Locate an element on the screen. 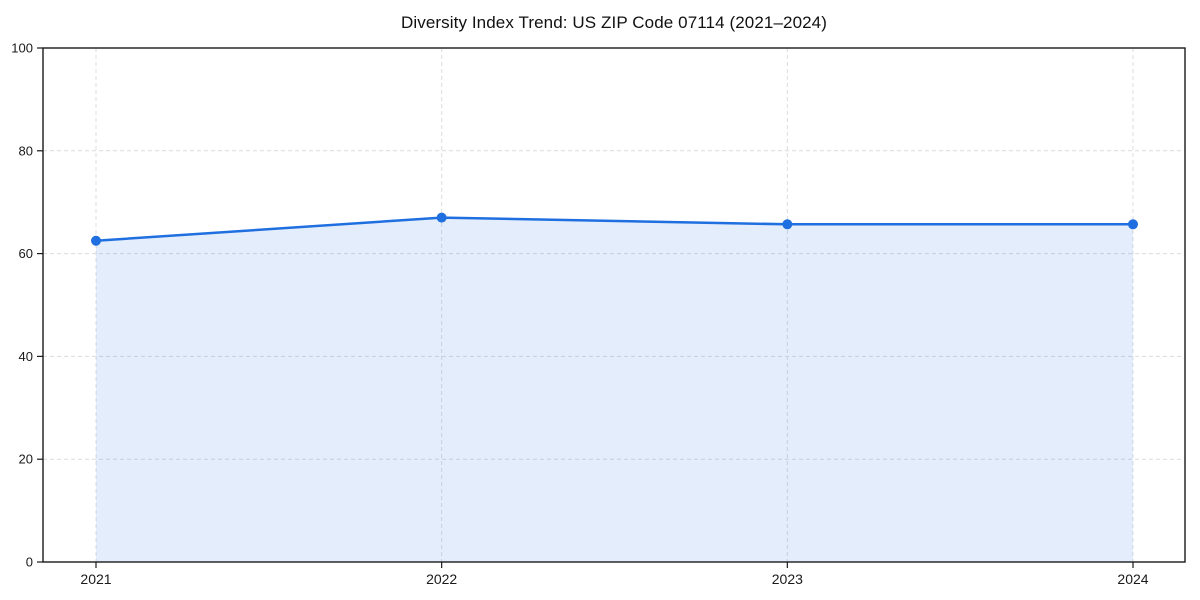 Image resolution: width=1200 pixels, height=600 pixels. trend-line is located at coordinates (614, 229).